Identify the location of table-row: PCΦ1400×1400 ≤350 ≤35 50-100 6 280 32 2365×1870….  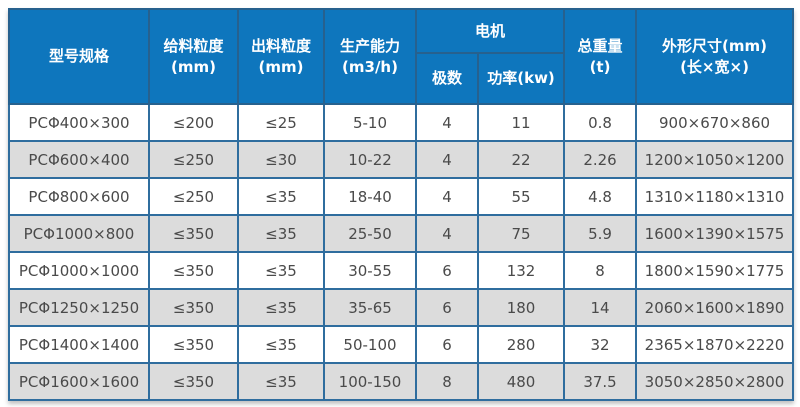
(401, 344).